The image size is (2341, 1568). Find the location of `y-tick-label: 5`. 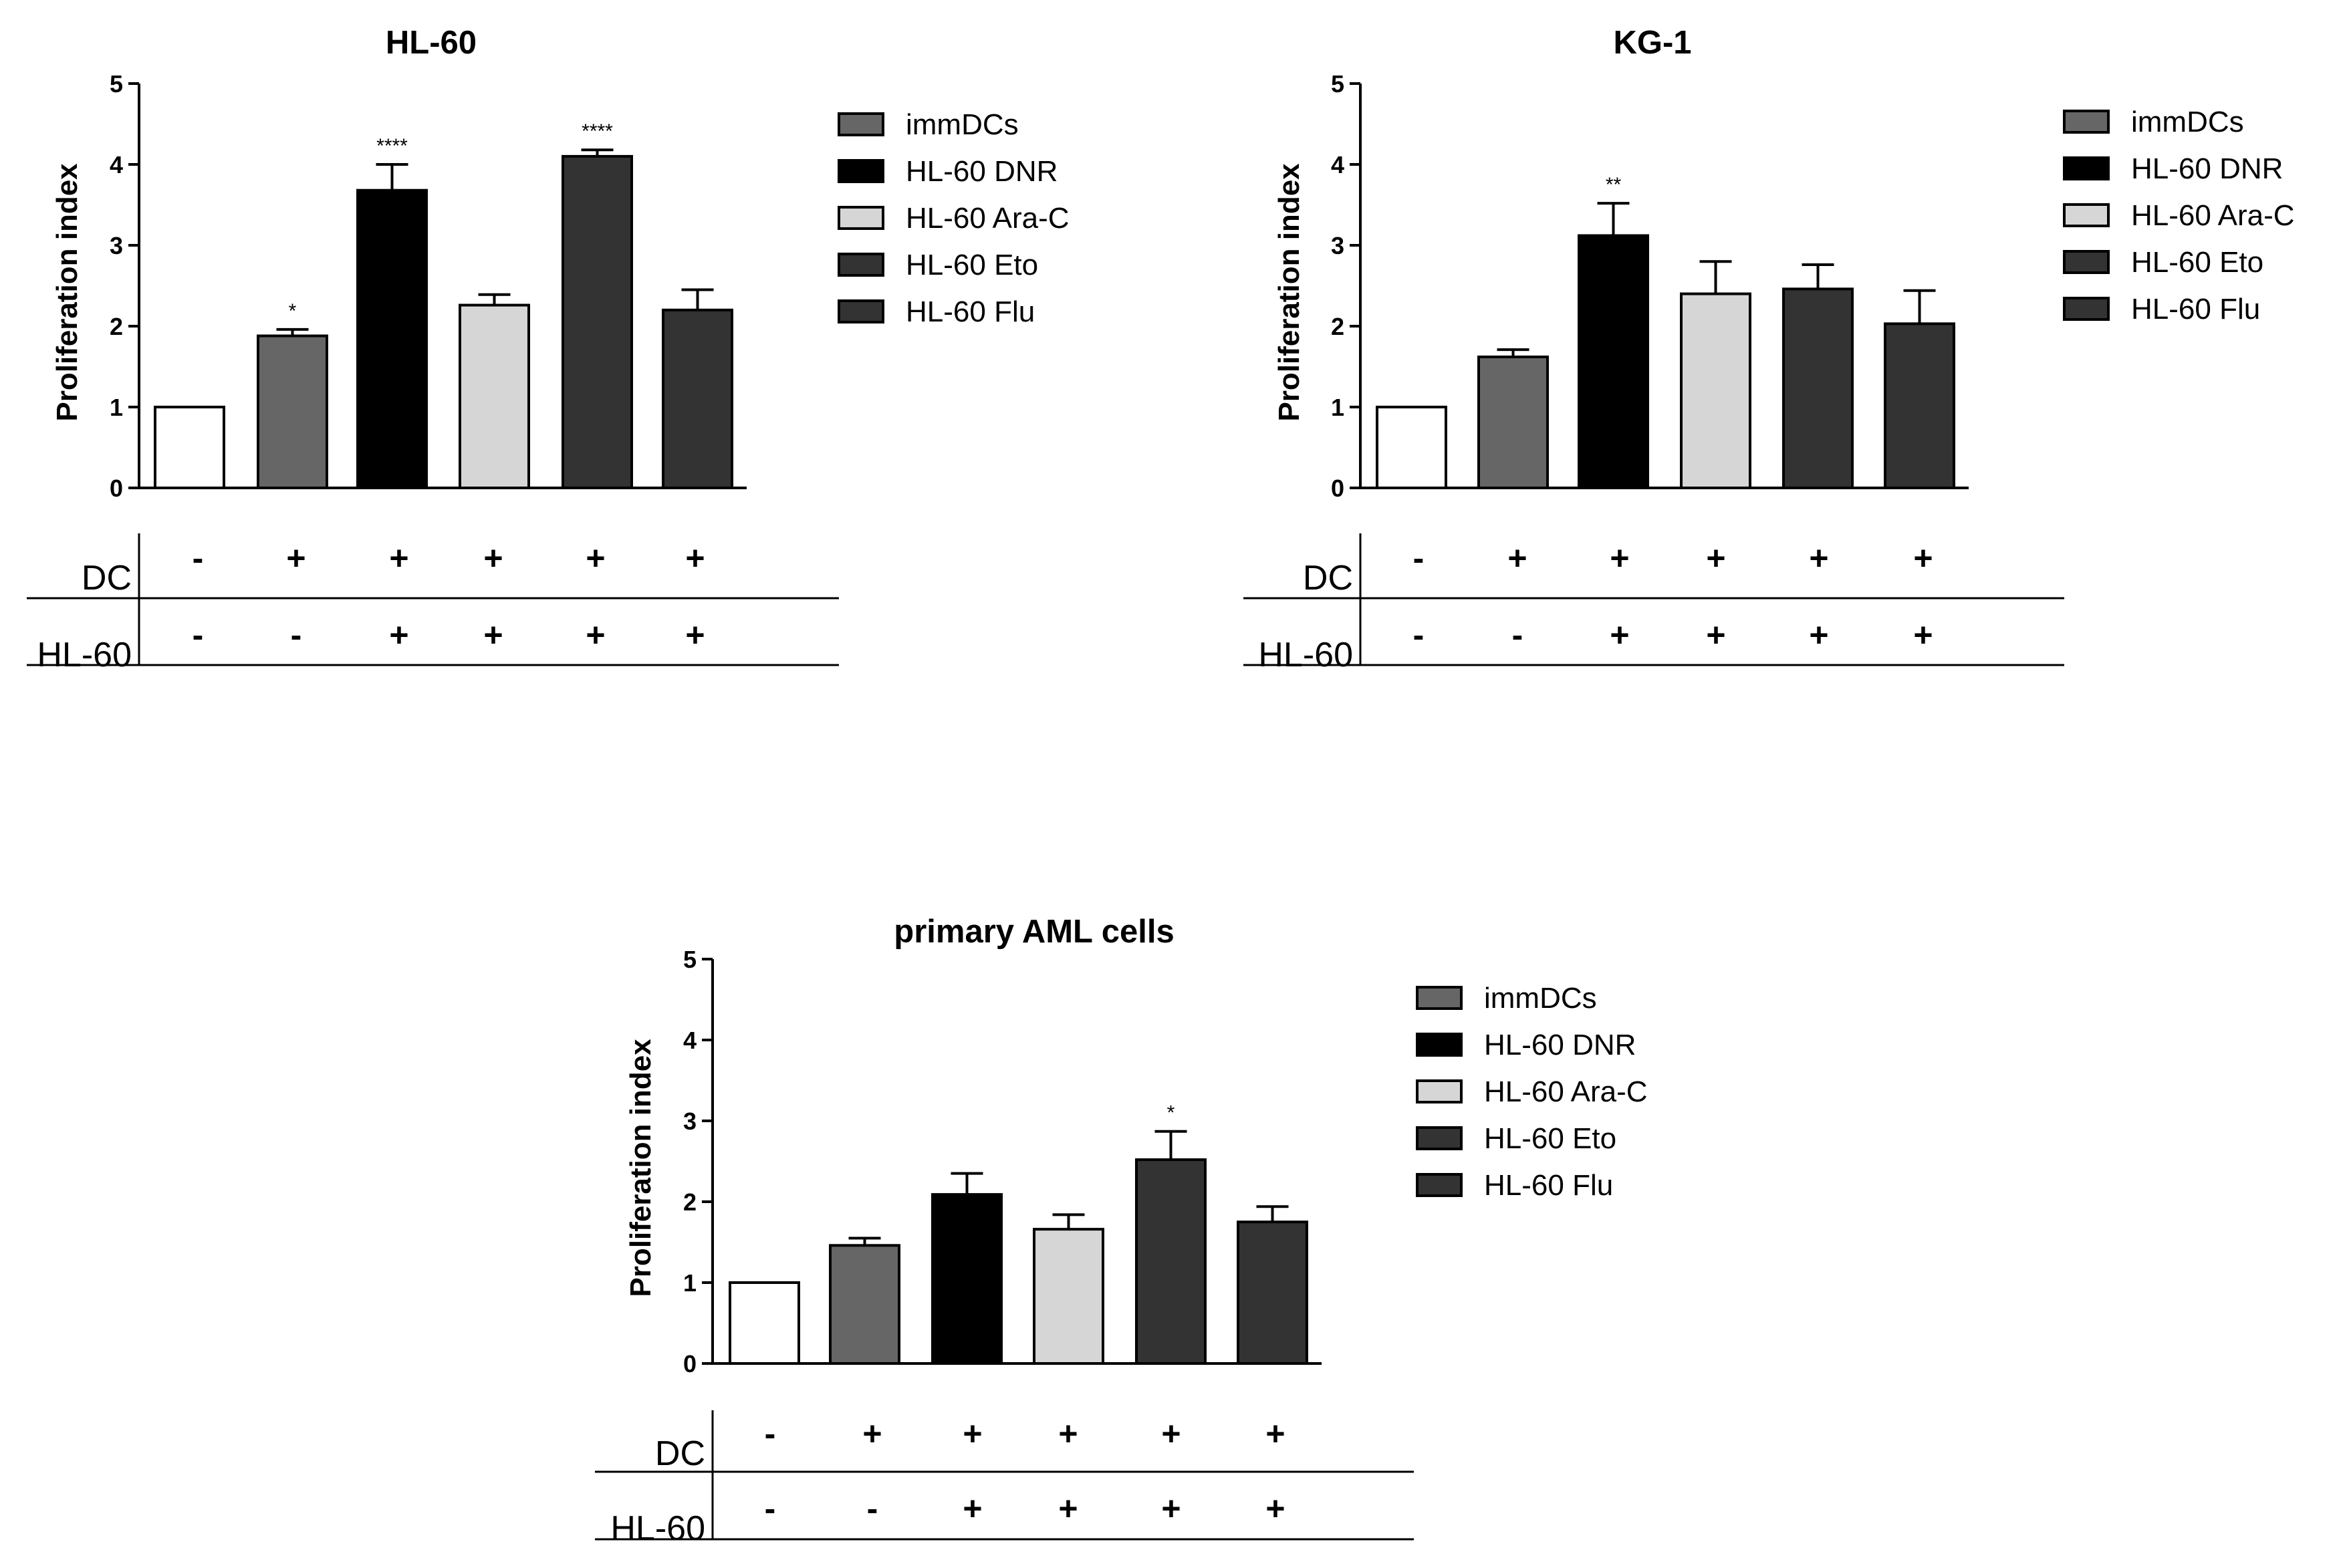

y-tick-label: 5 is located at coordinates (116, 84).